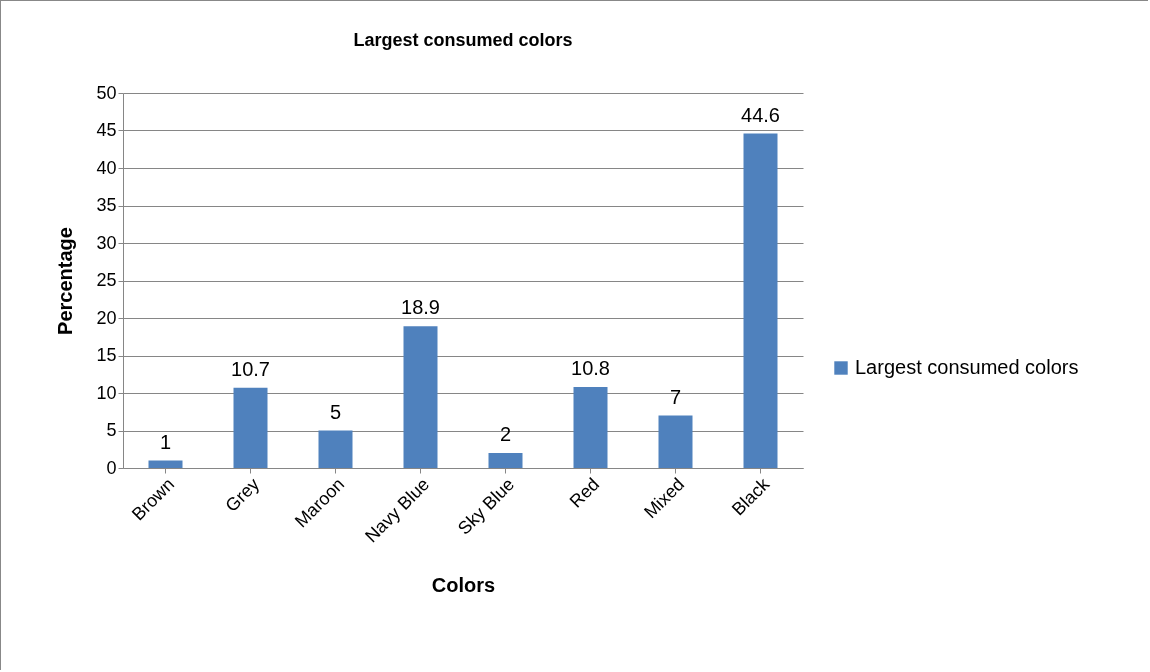  I want to click on y-tick-label: 40, so click(106, 167).